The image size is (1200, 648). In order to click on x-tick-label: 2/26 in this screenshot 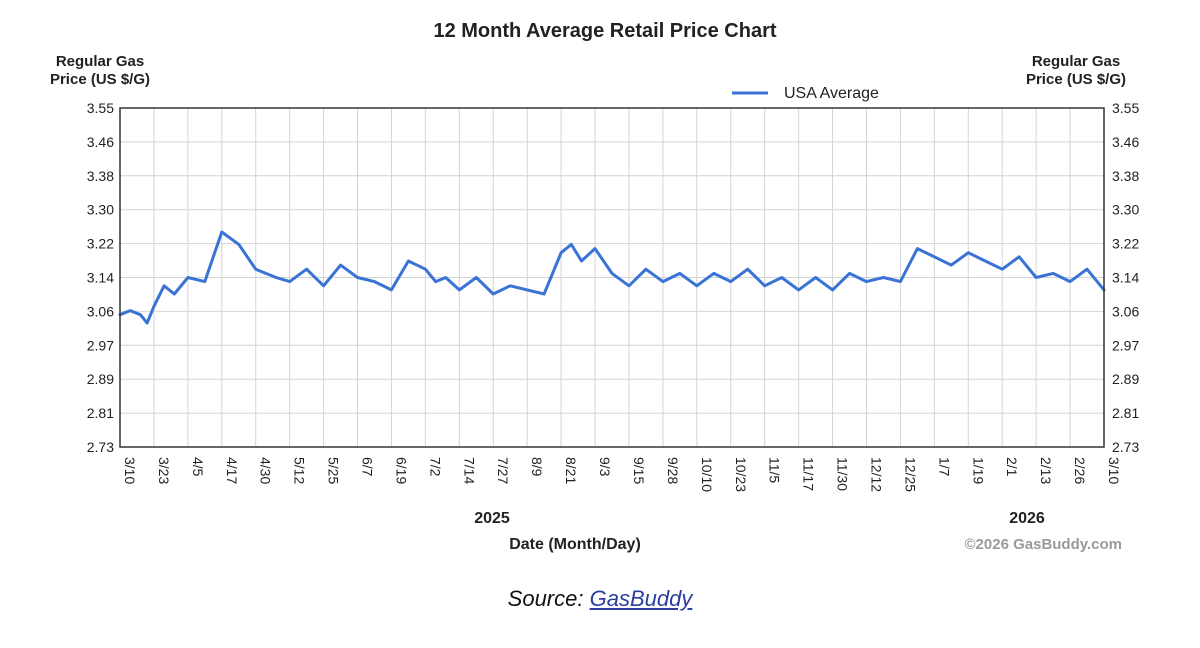, I will do `click(1080, 470)`.